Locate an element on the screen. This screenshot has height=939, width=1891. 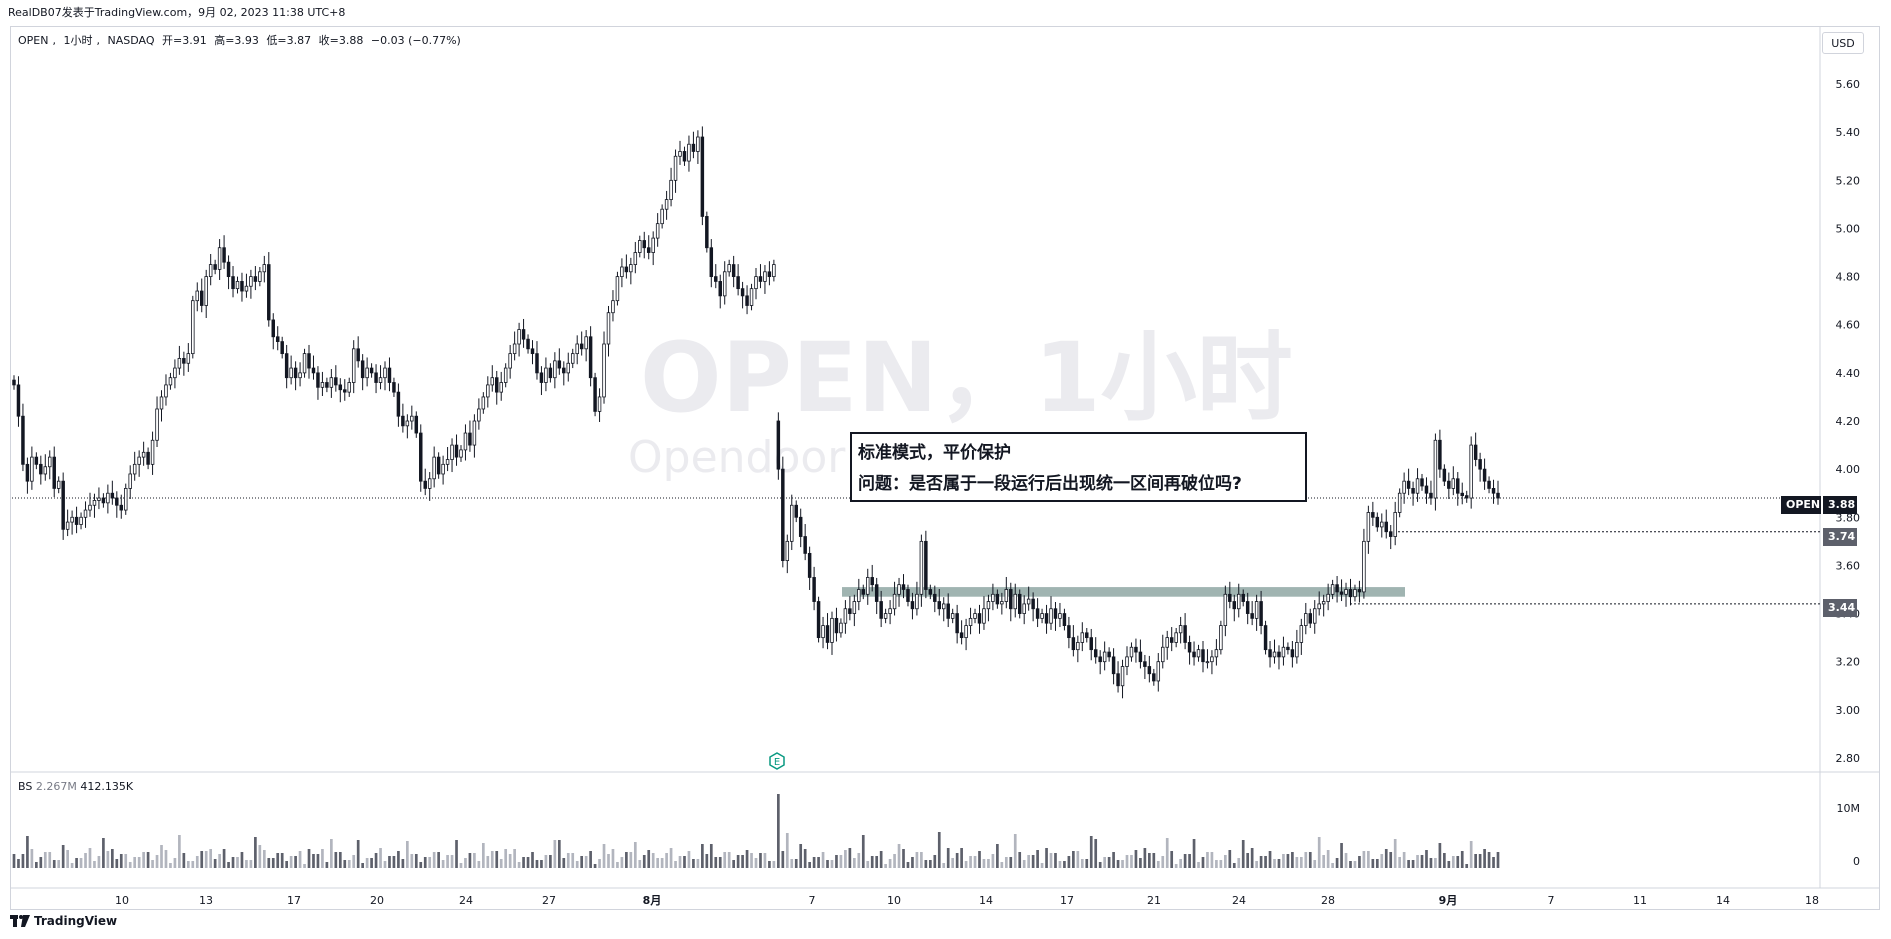
currency-button: USD is located at coordinates (1843, 43).